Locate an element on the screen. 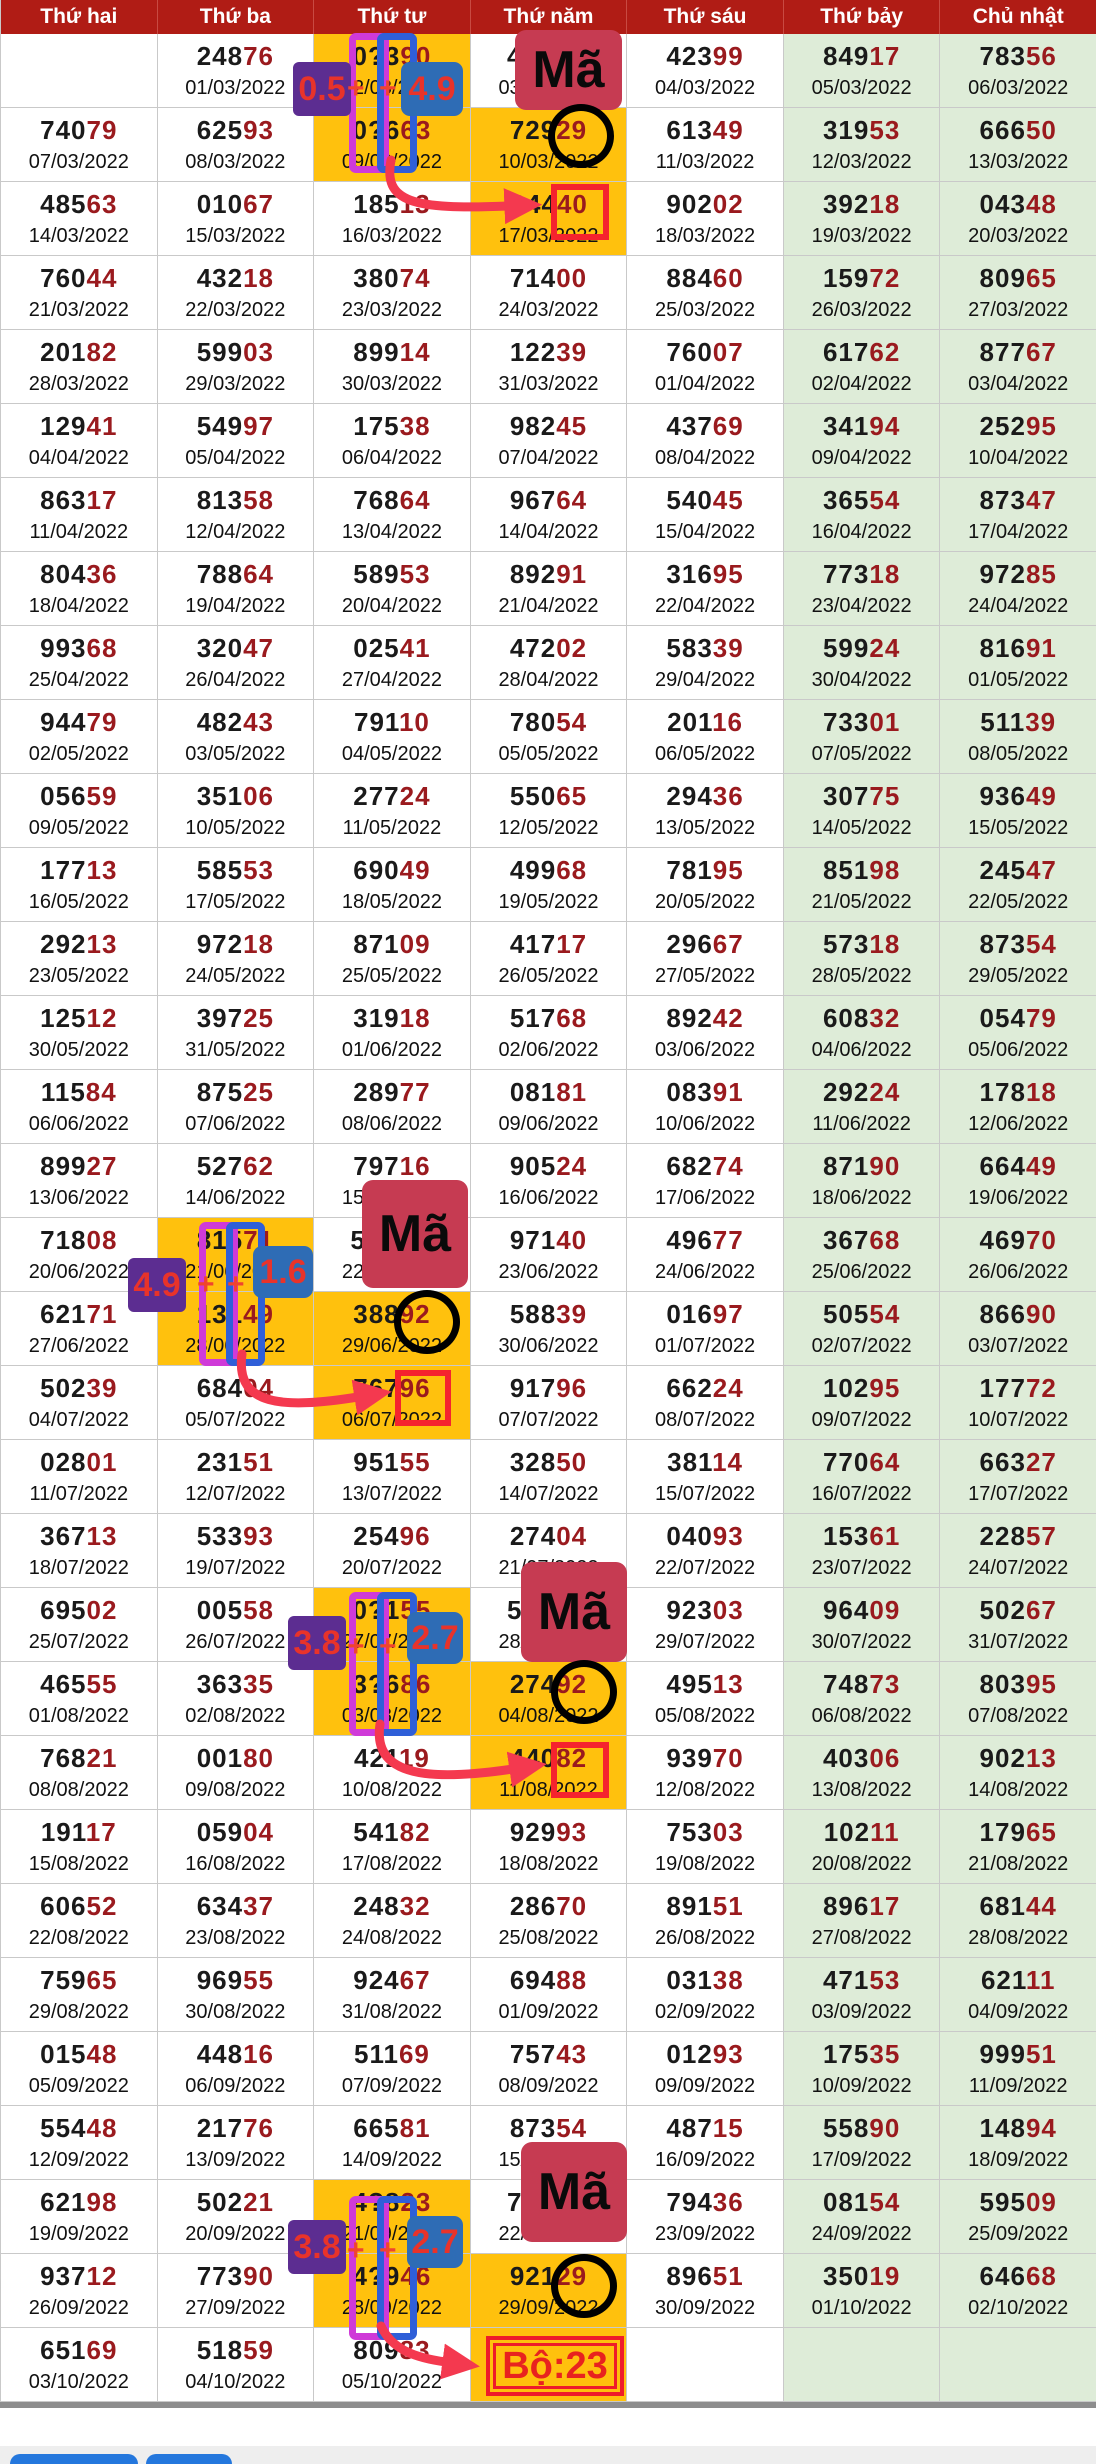 This screenshot has height=2464, width=1096. result-number: 04093 is located at coordinates (705, 1536).